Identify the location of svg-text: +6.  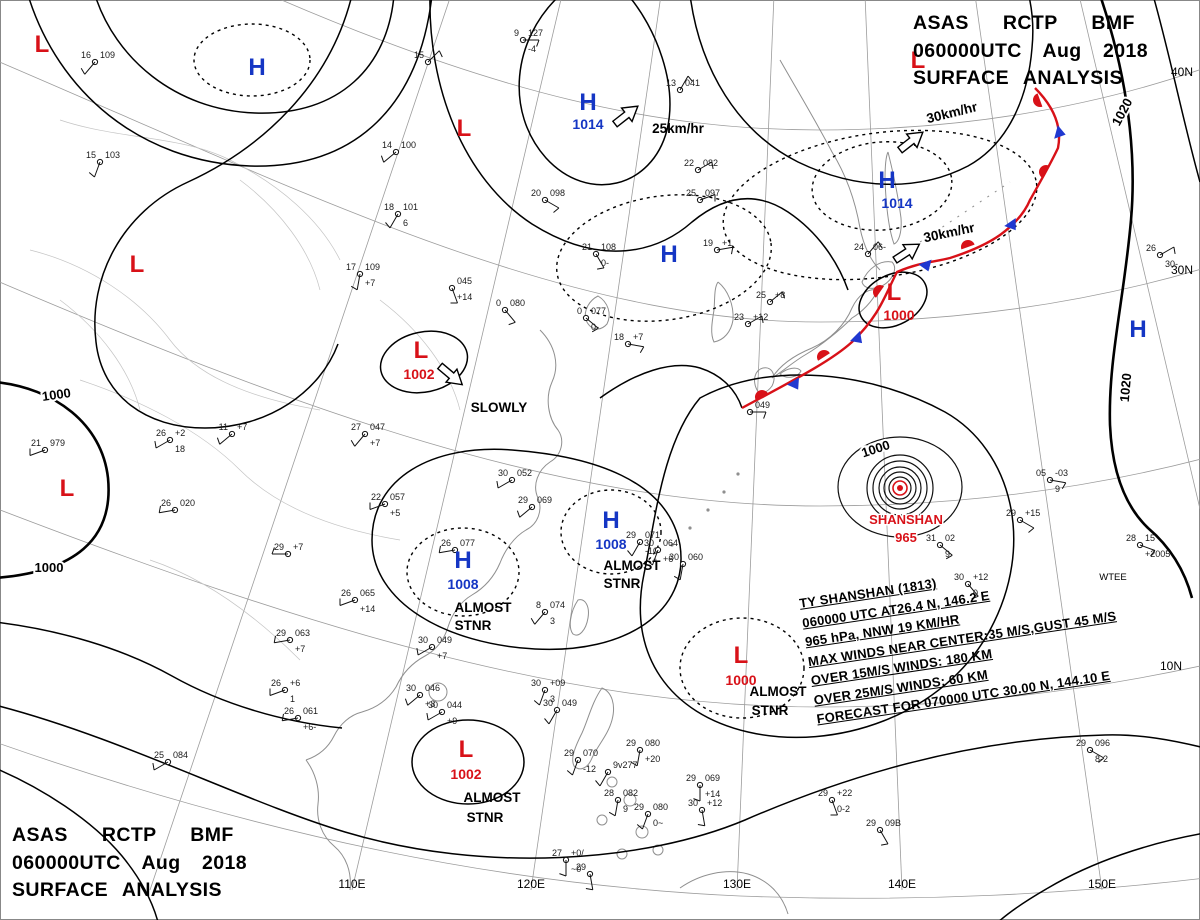
(295, 683).